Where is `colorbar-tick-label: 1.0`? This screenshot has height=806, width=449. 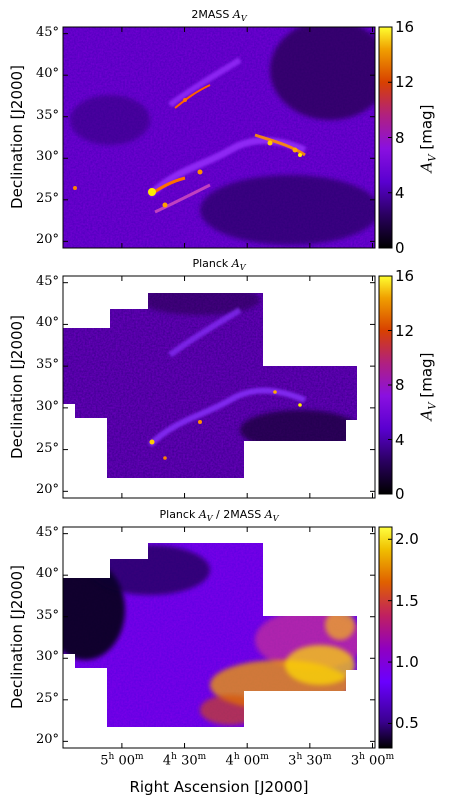
colorbar-tick-label: 1.0 is located at coordinates (407, 662).